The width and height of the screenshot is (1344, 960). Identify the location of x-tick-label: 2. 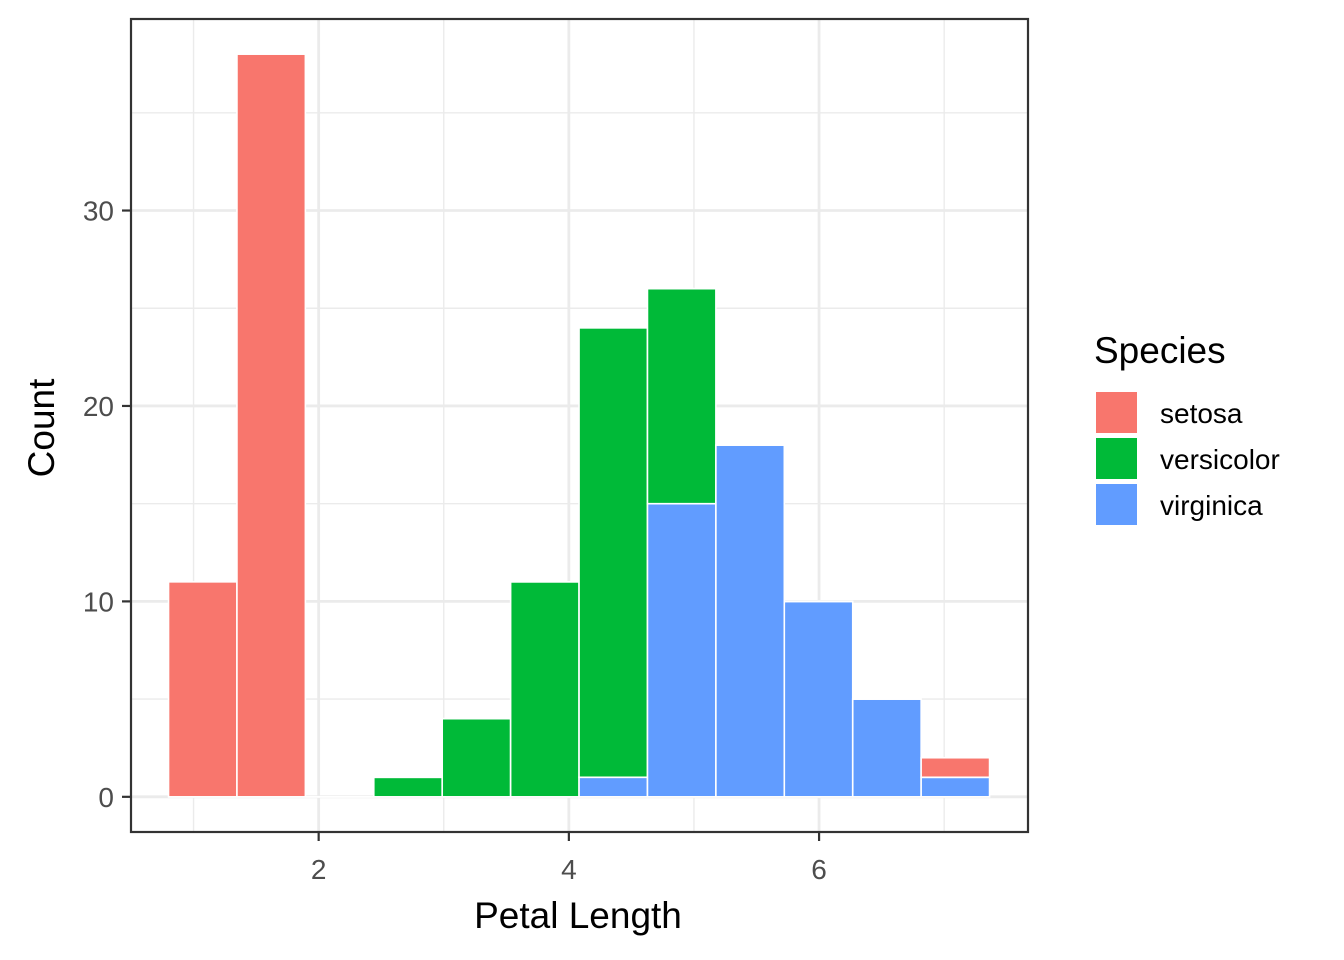
(319, 869).